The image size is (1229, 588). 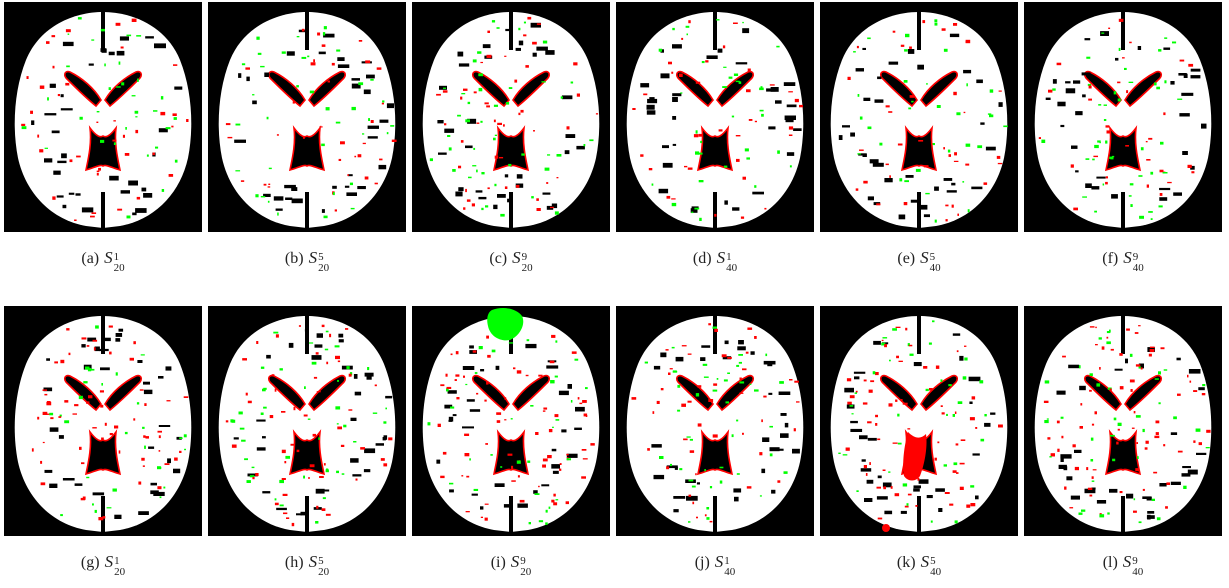 I want to click on brain-segmentation-image, so click(x=1123, y=421).